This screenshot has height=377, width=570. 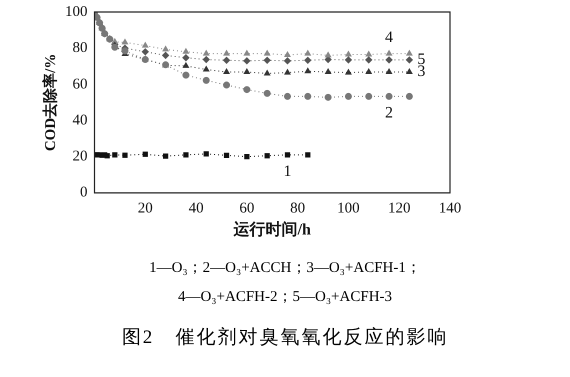 What do you see at coordinates (399, 208) in the screenshot?
I see `x-tick-label: 120` at bounding box center [399, 208].